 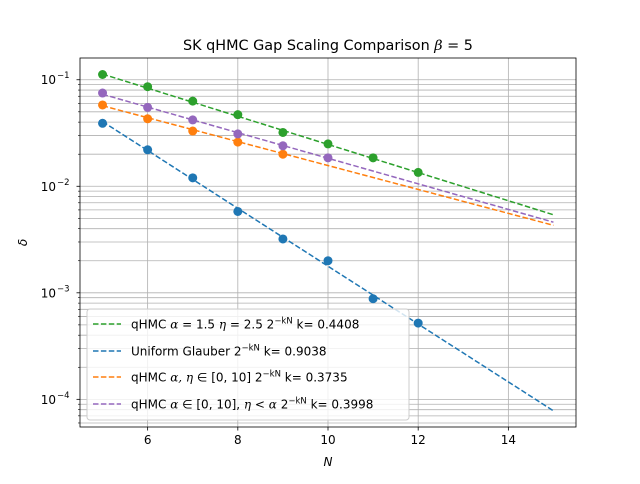 I want to click on legend-label-1: Uniform Glauber 2−kN k= 0.9038, so click(x=229, y=351).